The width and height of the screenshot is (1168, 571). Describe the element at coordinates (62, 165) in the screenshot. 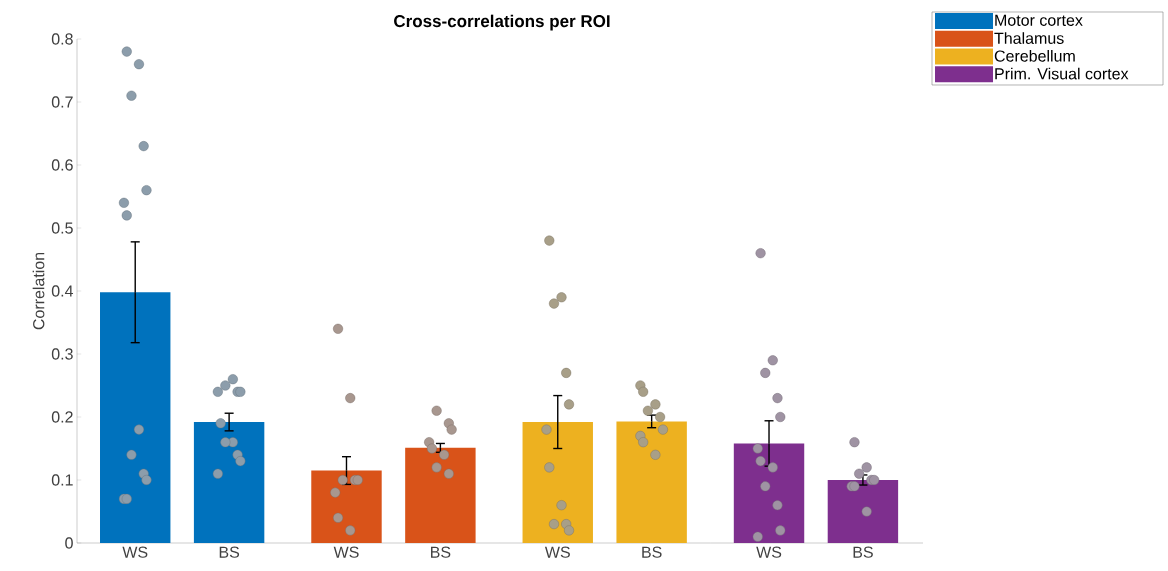

I see `y-tick-label: 0.6` at that location.